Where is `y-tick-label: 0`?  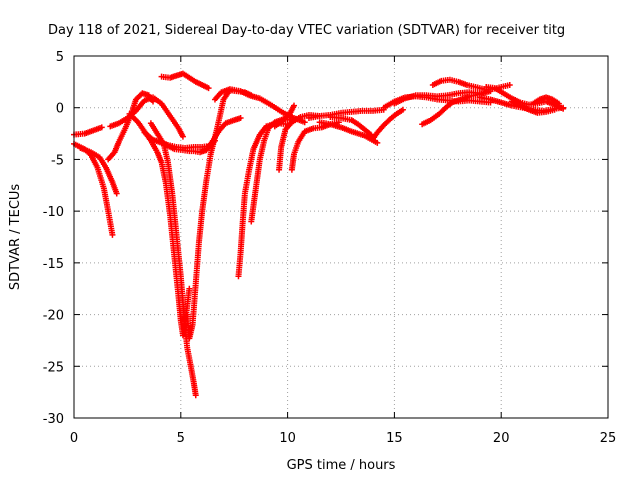
y-tick-label: 0 is located at coordinates (60, 109).